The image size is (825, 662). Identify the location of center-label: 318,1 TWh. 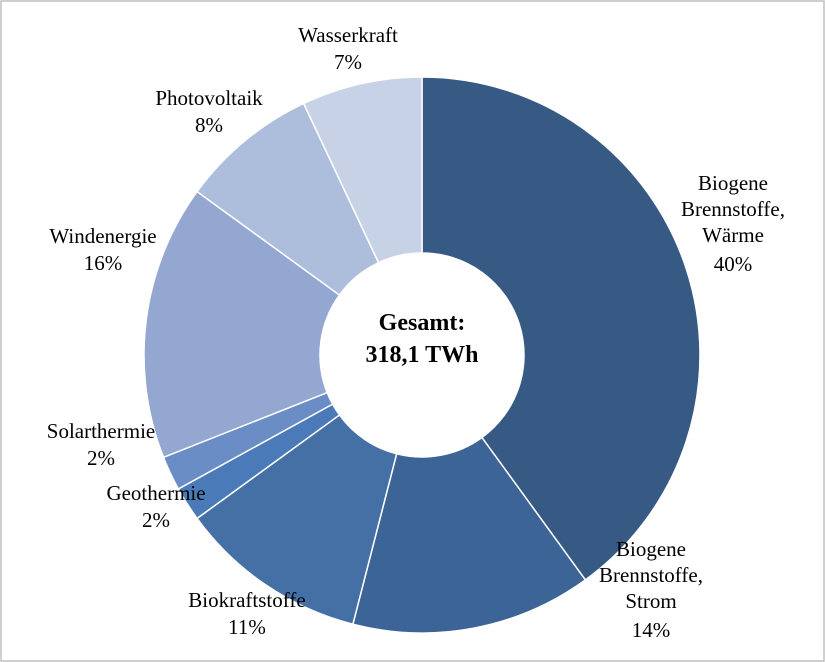
(422, 355).